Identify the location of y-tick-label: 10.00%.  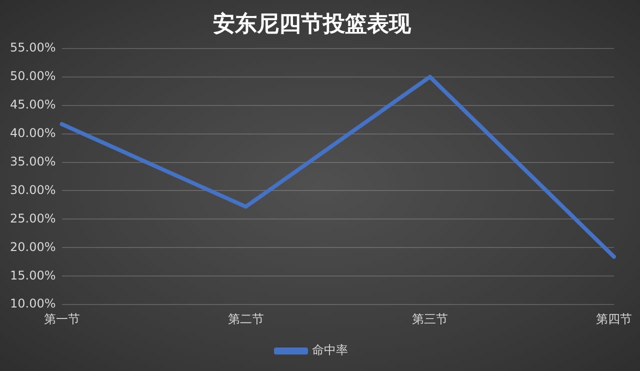
(33, 303).